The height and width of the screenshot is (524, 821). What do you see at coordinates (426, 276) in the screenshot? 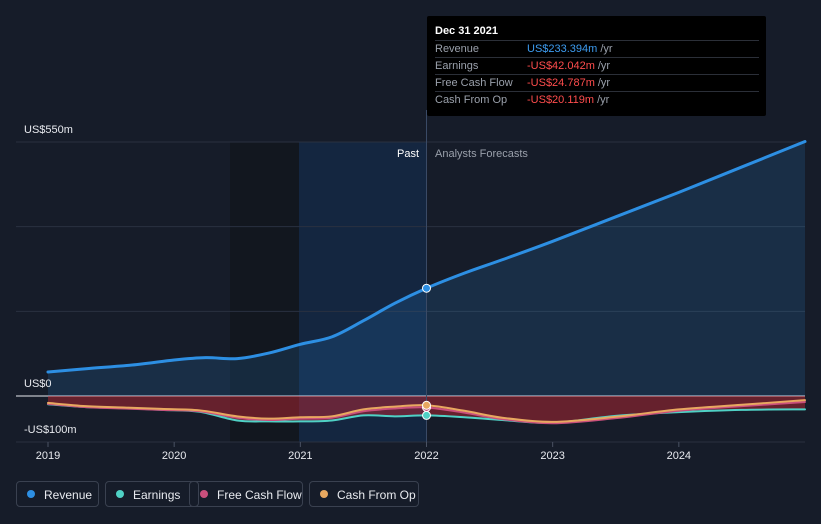
I see `series-markers` at bounding box center [426, 276].